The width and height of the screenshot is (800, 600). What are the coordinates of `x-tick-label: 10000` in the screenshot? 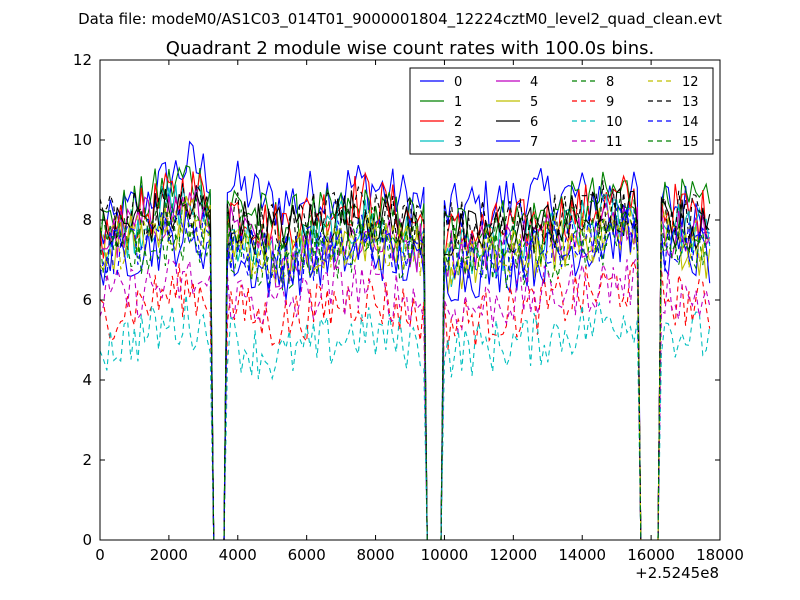 It's located at (445, 555).